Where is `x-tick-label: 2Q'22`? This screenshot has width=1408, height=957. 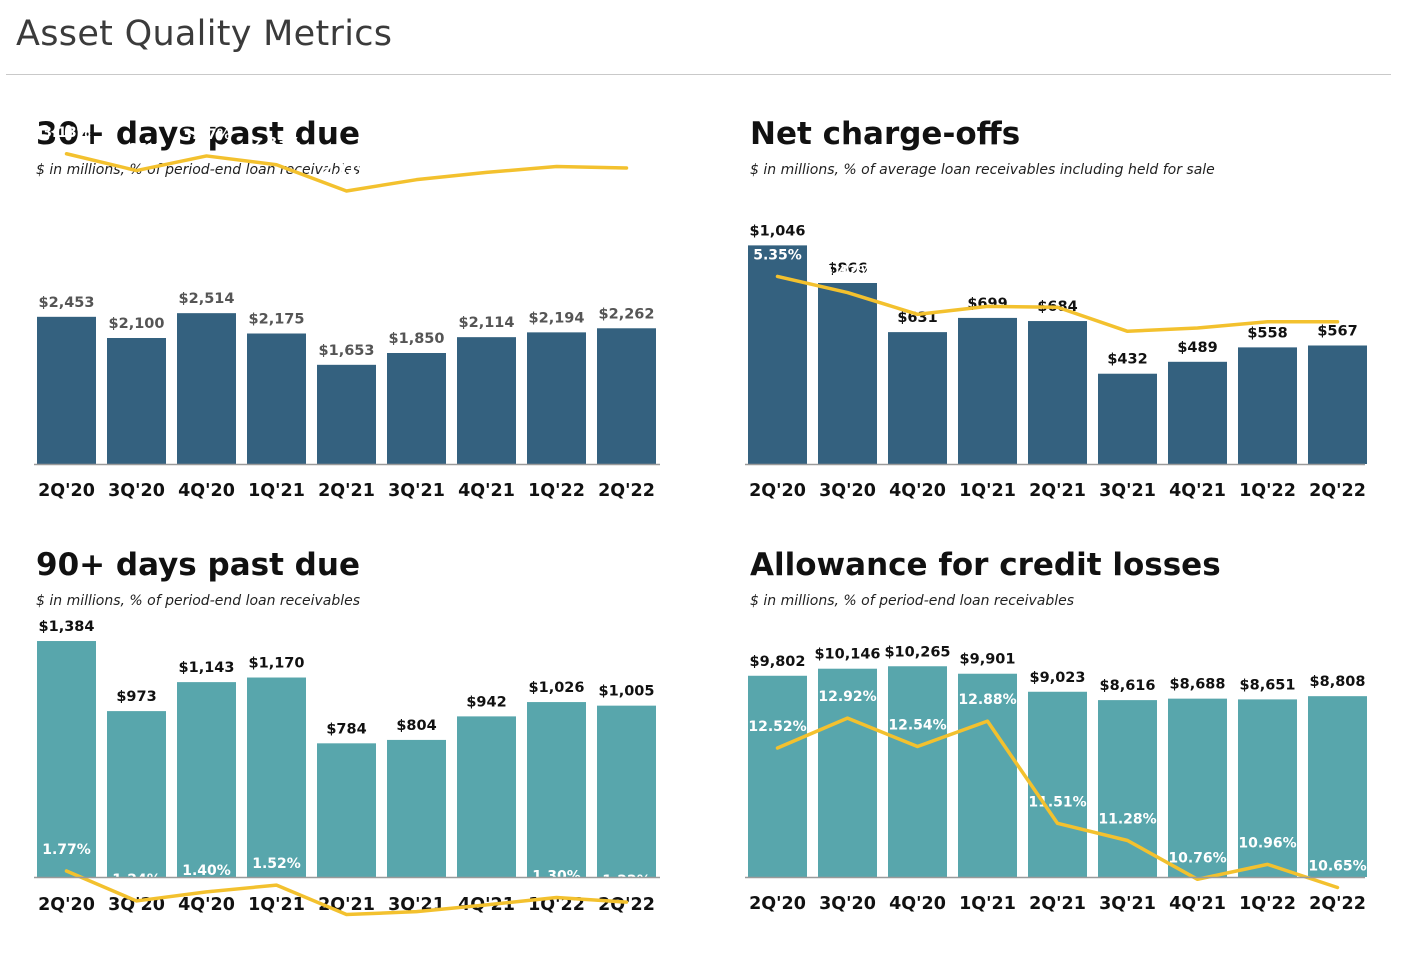 x-tick-label: 2Q'22 is located at coordinates (626, 905).